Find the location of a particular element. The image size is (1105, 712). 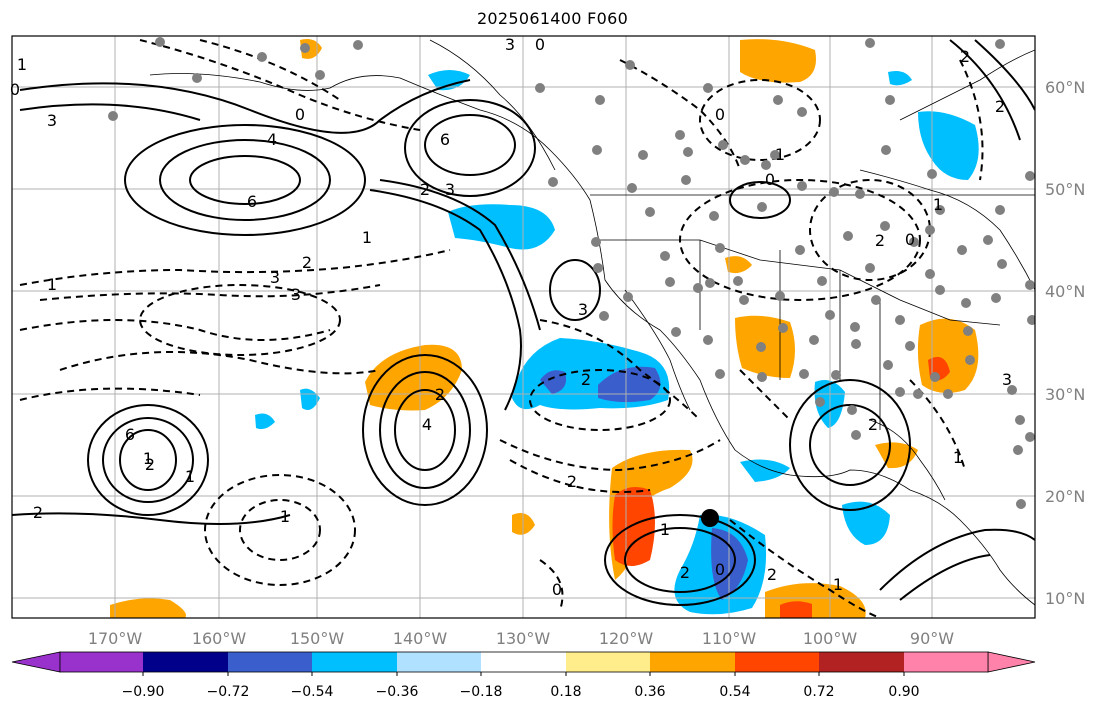

shade-orange-165w-9n is located at coordinates (148, 608).